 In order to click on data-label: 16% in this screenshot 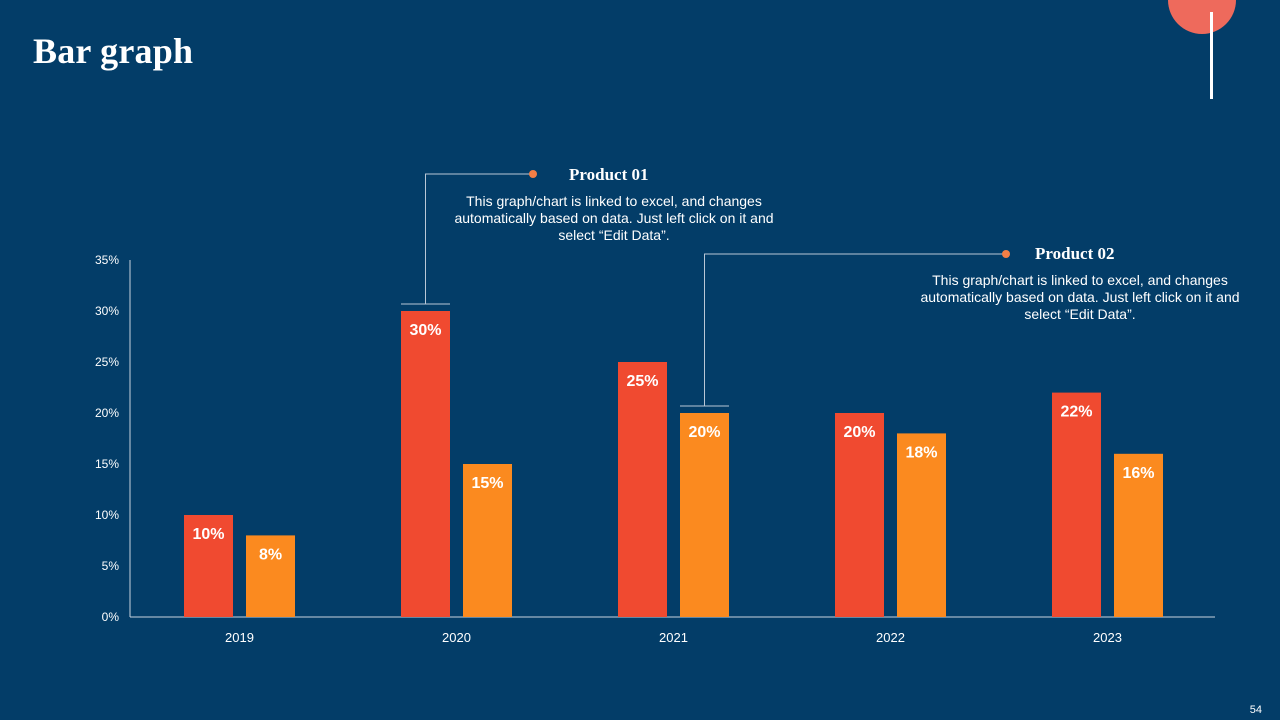, I will do `click(1138, 473)`.